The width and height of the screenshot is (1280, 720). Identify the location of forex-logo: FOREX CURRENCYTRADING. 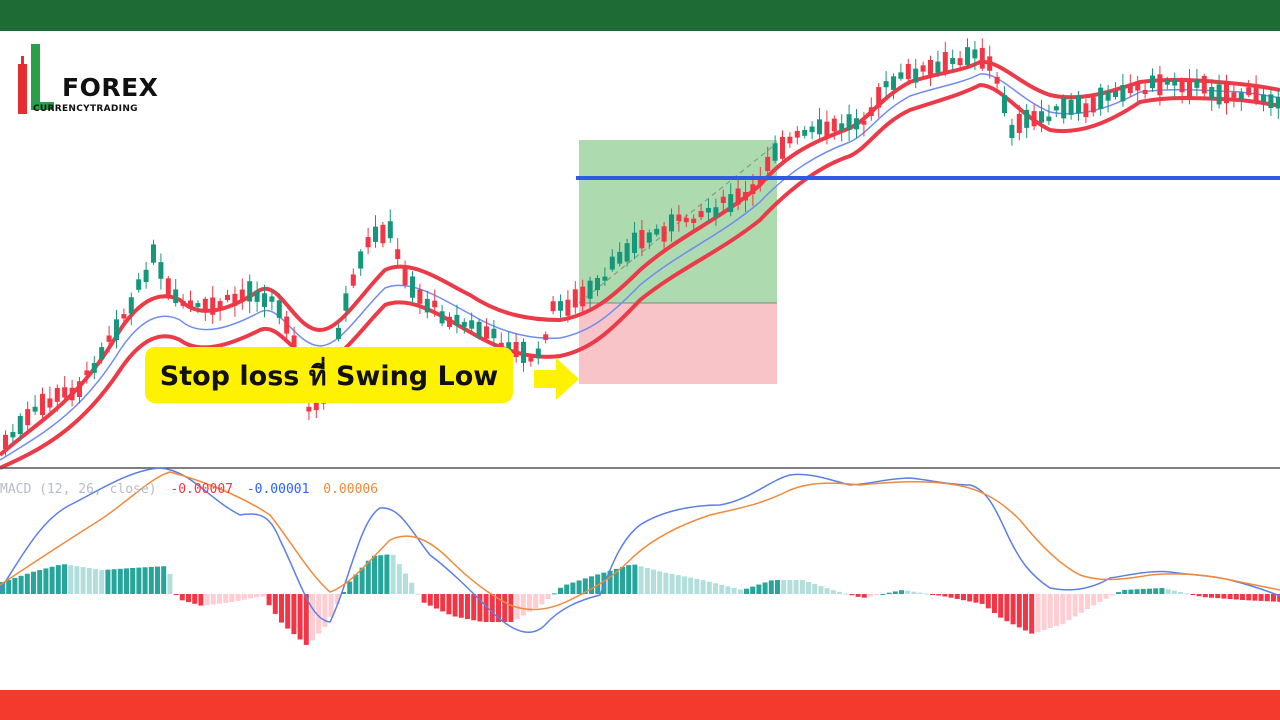
(99, 82).